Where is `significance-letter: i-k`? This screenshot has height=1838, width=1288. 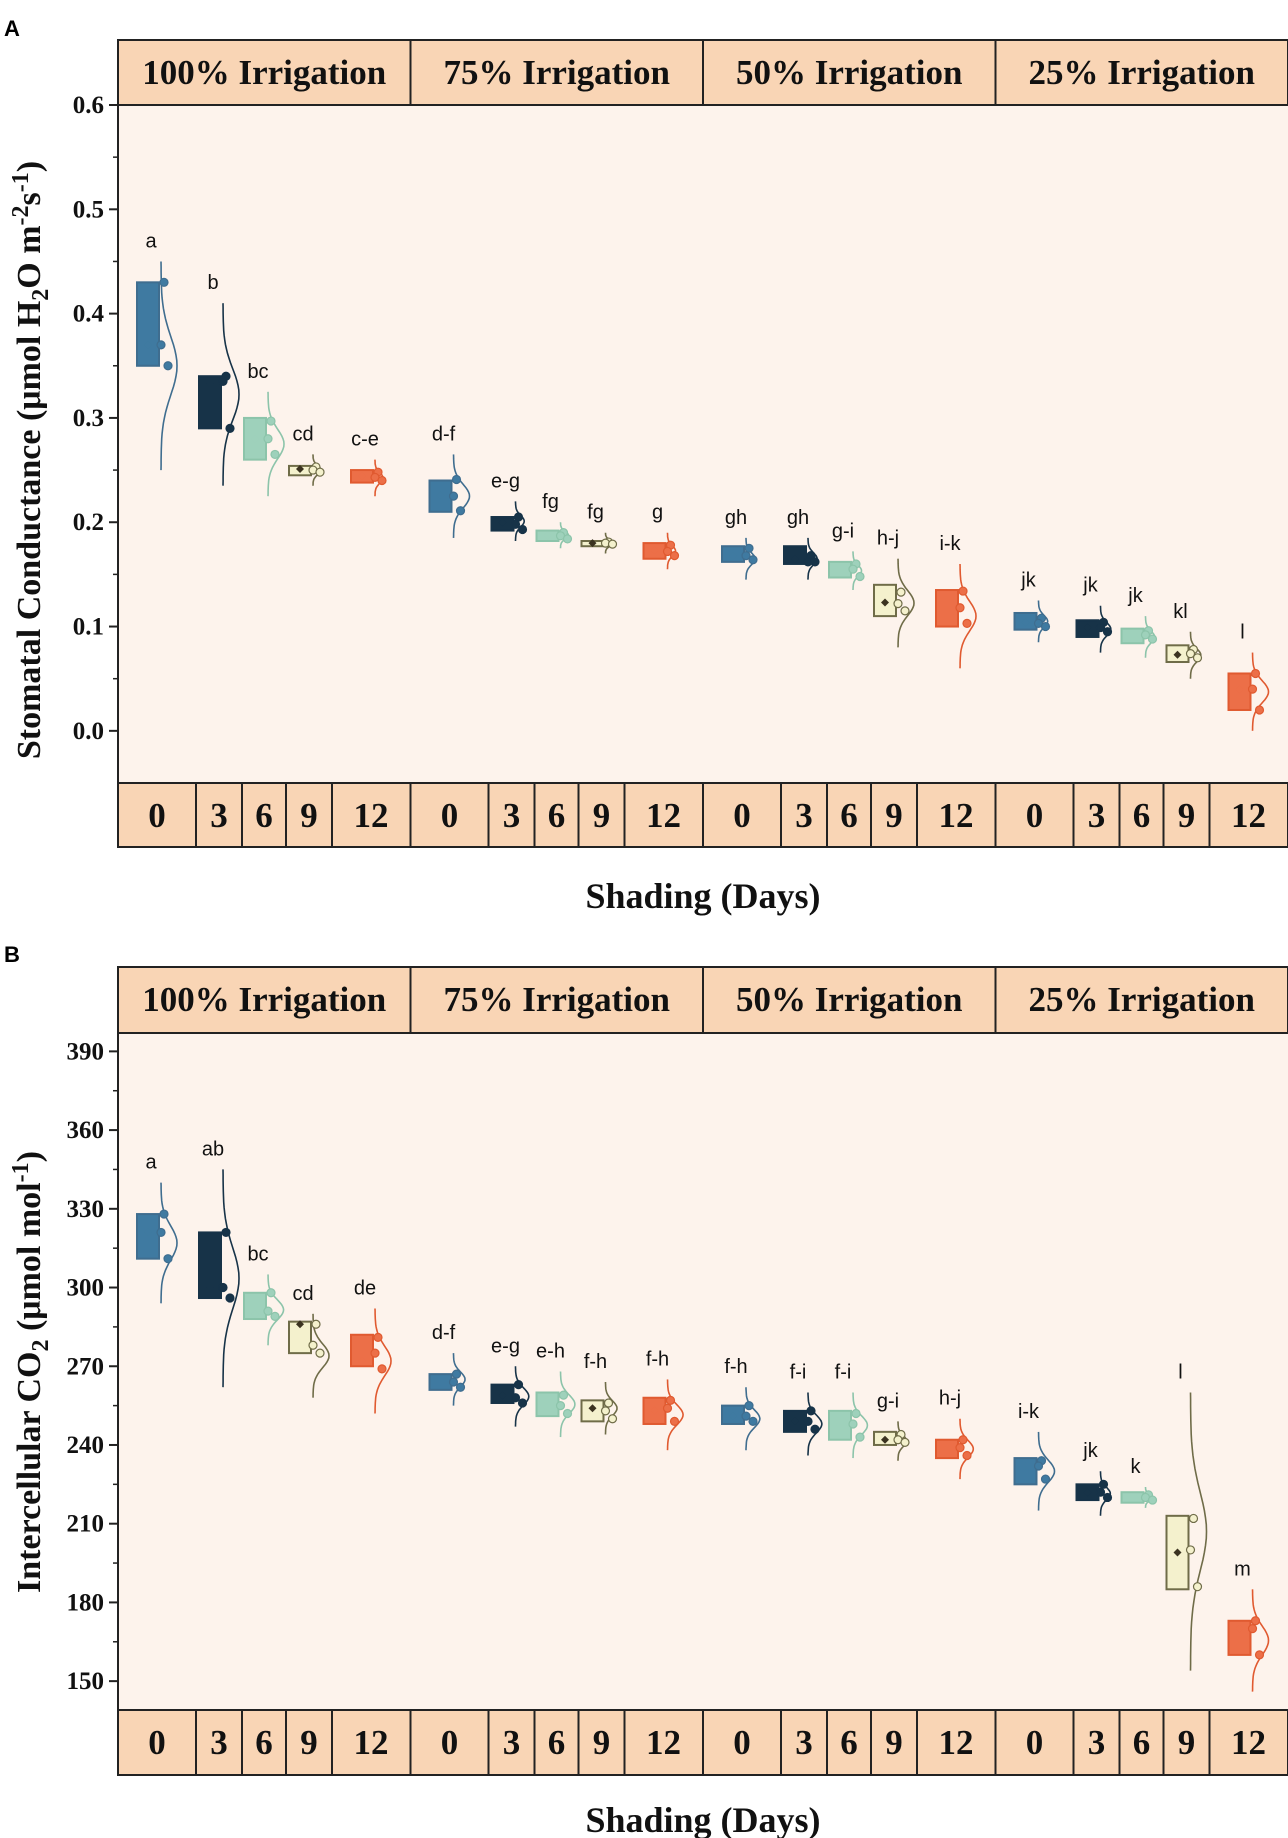 significance-letter: i-k is located at coordinates (950, 544).